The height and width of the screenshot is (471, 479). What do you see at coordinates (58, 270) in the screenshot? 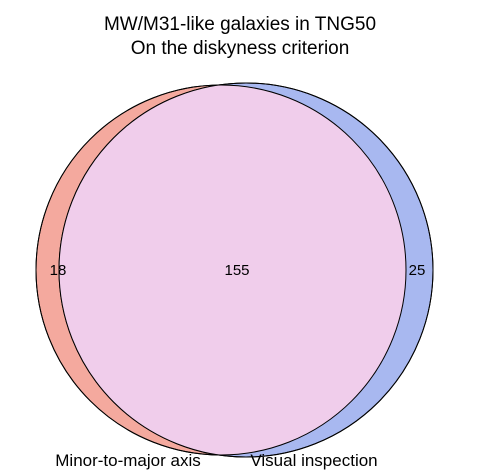
I see `count-minor-to-major-axis-only: 18` at bounding box center [58, 270].